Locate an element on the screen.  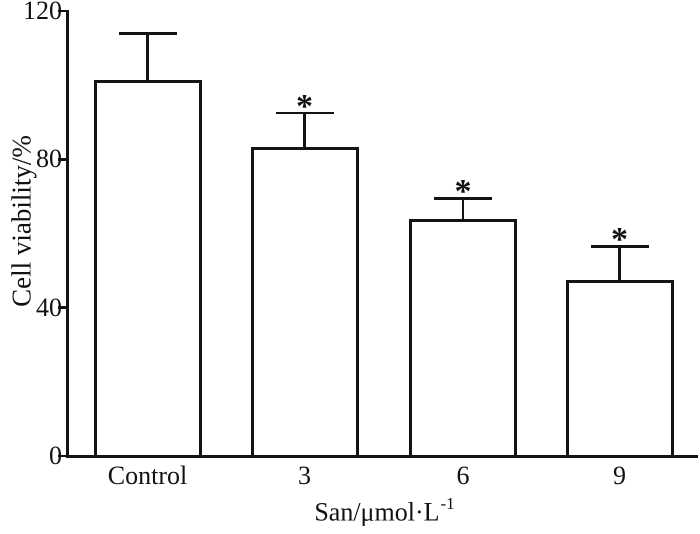
x-category-label: 6 is located at coordinates (463, 475).